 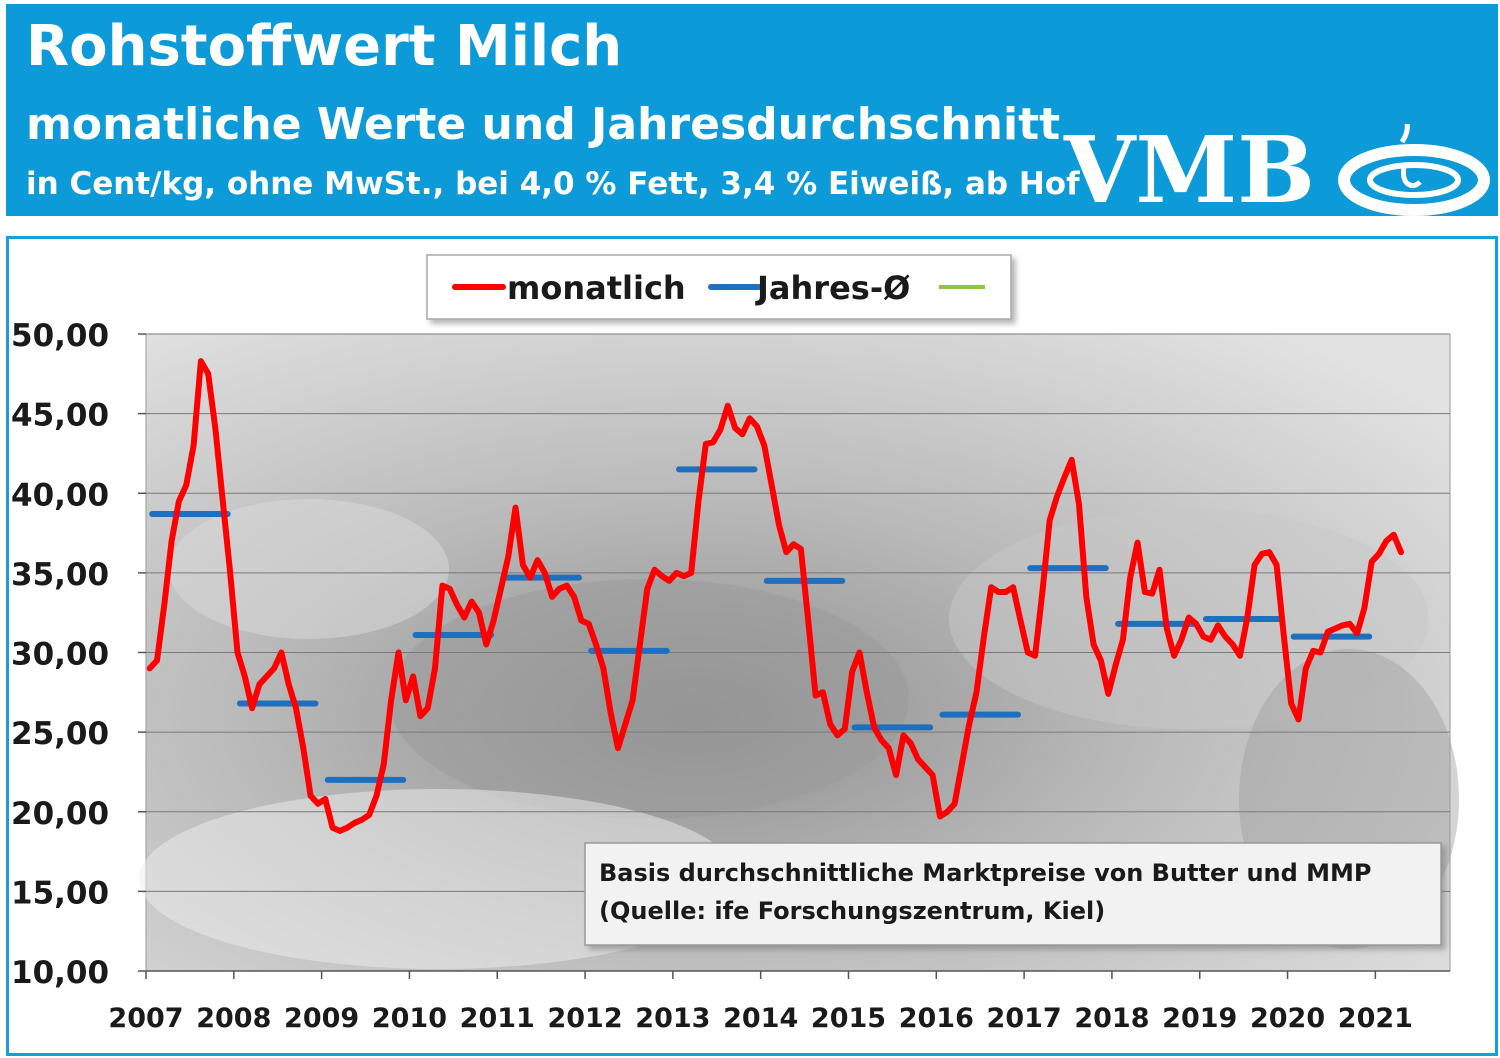 I want to click on x-tick-label: 2020, so click(x=1287, y=1018).